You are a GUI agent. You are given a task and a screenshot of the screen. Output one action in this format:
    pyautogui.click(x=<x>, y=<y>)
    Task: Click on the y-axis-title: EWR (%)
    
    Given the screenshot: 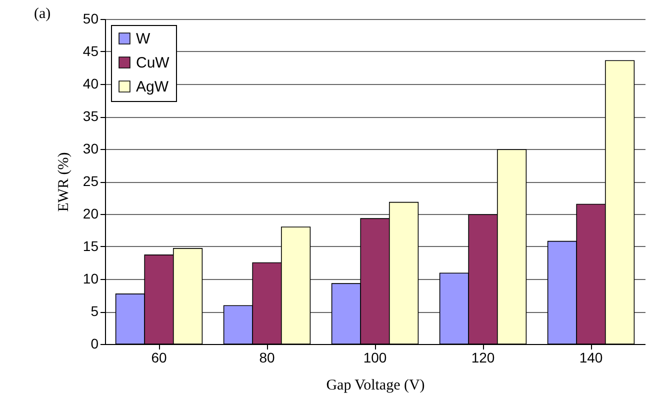 What is the action you would take?
    pyautogui.click(x=64, y=182)
    